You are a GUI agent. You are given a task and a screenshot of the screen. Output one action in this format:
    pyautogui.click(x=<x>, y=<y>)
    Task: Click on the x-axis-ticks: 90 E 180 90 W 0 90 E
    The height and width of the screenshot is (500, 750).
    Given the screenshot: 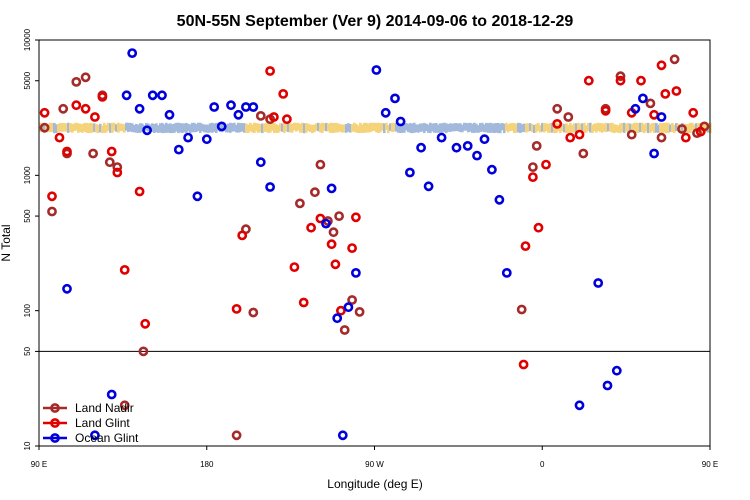 What is the action you would take?
    pyautogui.click(x=374, y=457)
    